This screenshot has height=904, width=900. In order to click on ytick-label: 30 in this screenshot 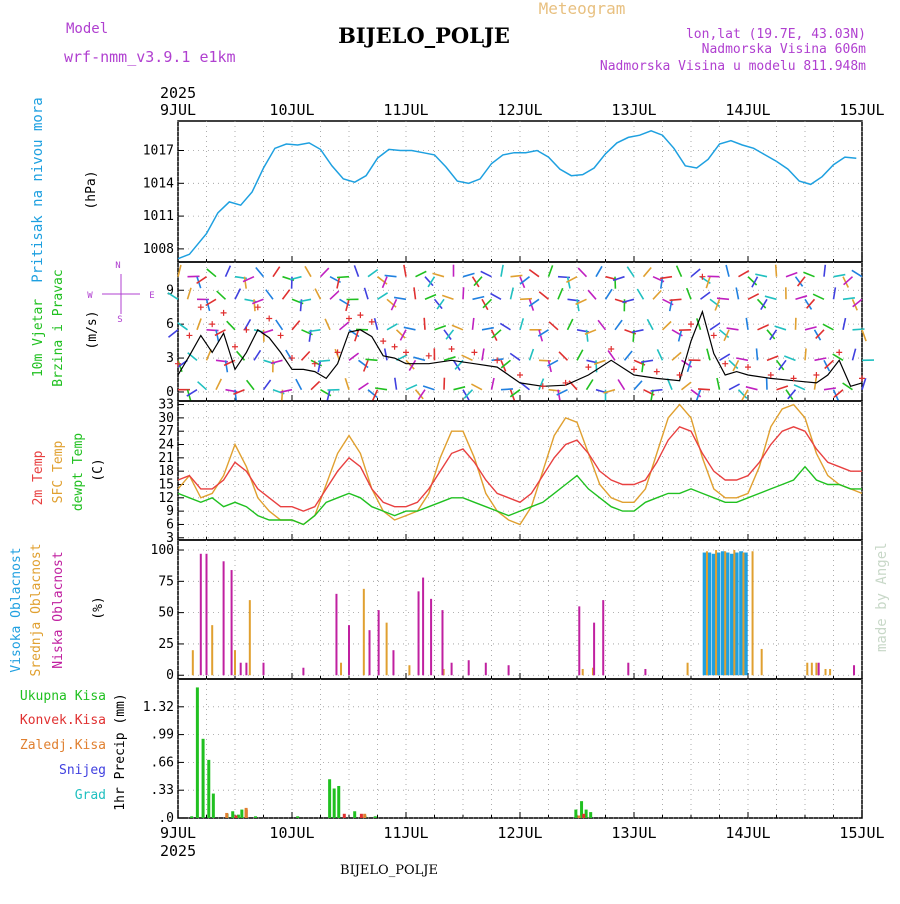, I will do `click(166, 418)`.